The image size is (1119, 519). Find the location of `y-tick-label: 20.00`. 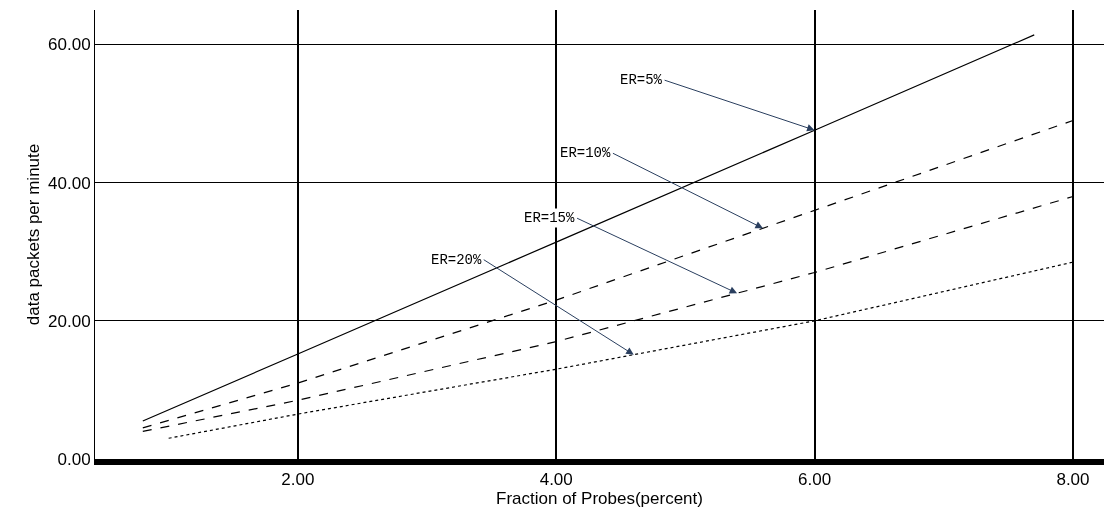

y-tick-label: 20.00 is located at coordinates (69, 321).